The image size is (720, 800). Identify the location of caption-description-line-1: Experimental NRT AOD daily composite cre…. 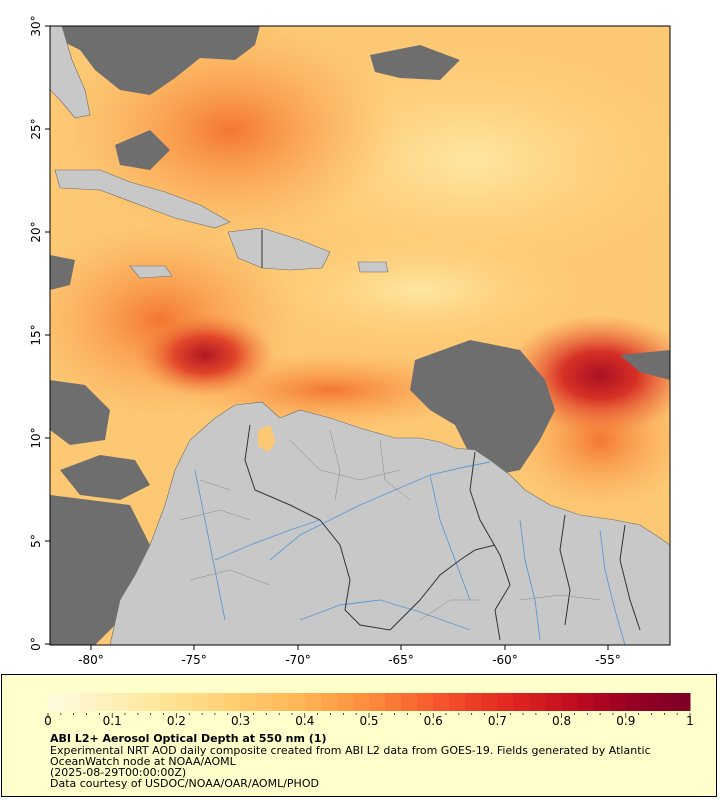
(350, 750).